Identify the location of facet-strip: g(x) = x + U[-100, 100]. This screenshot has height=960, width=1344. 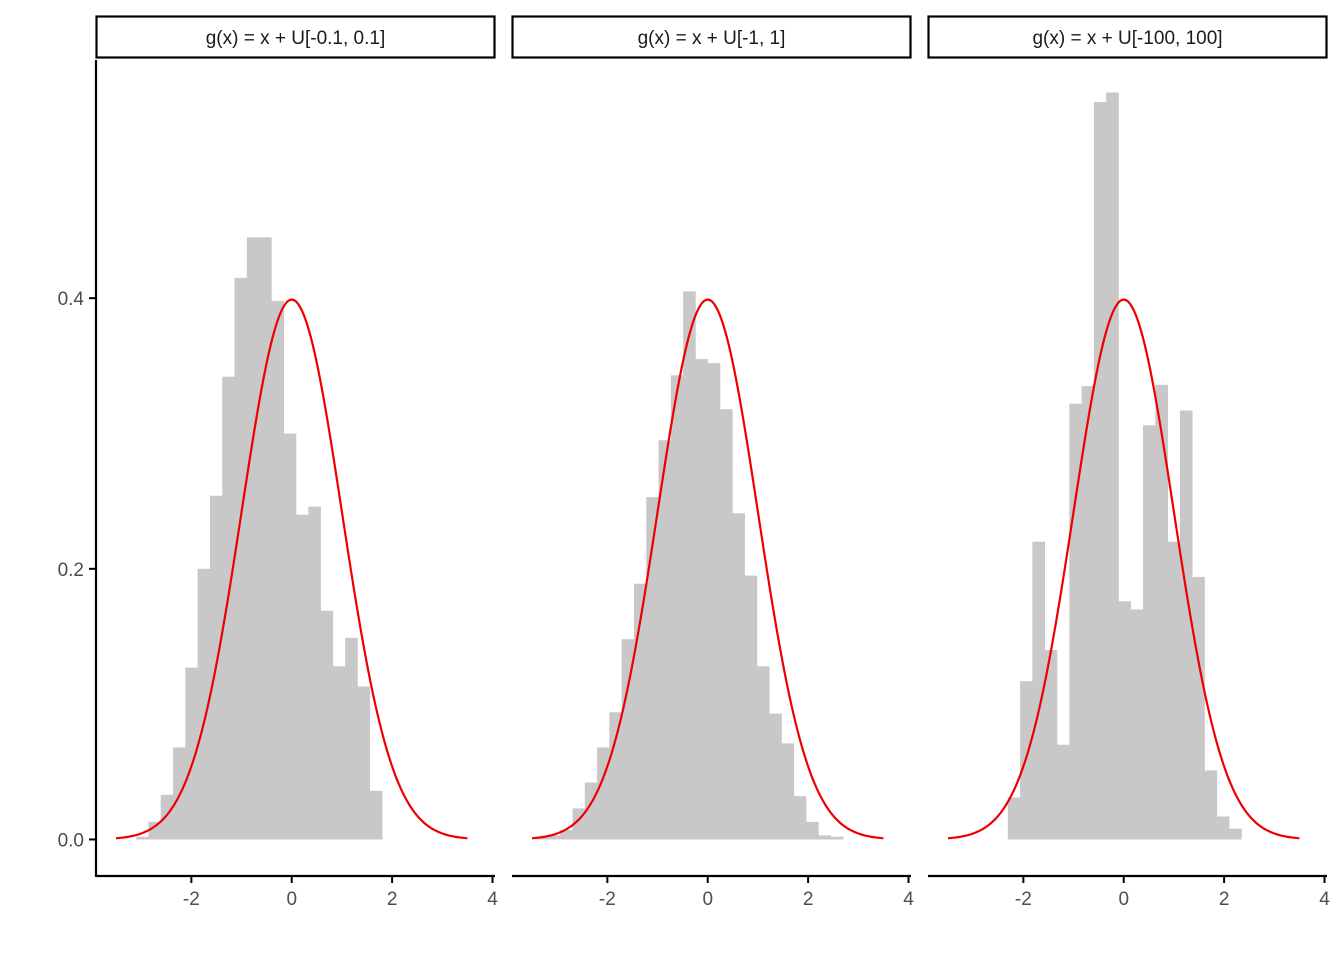
(1127, 37).